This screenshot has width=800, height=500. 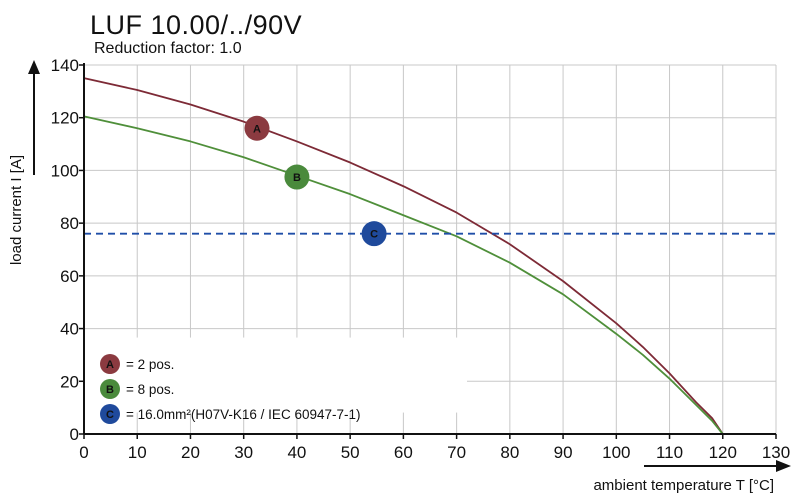 I want to click on legend-marker-A, so click(x=110, y=364).